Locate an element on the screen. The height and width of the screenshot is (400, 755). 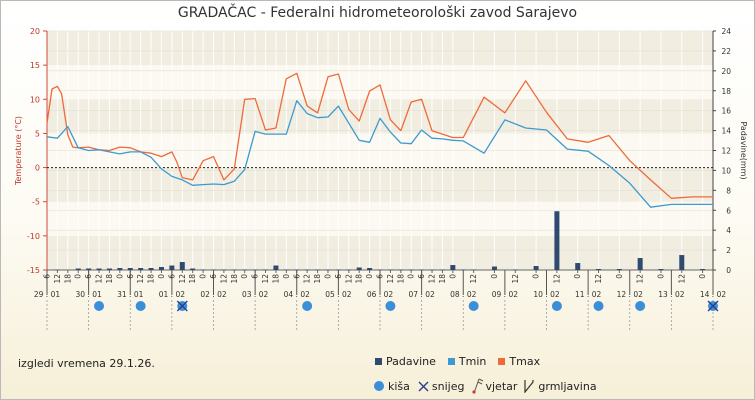
day-label: 12 . 02 is located at coordinates (630, 294).